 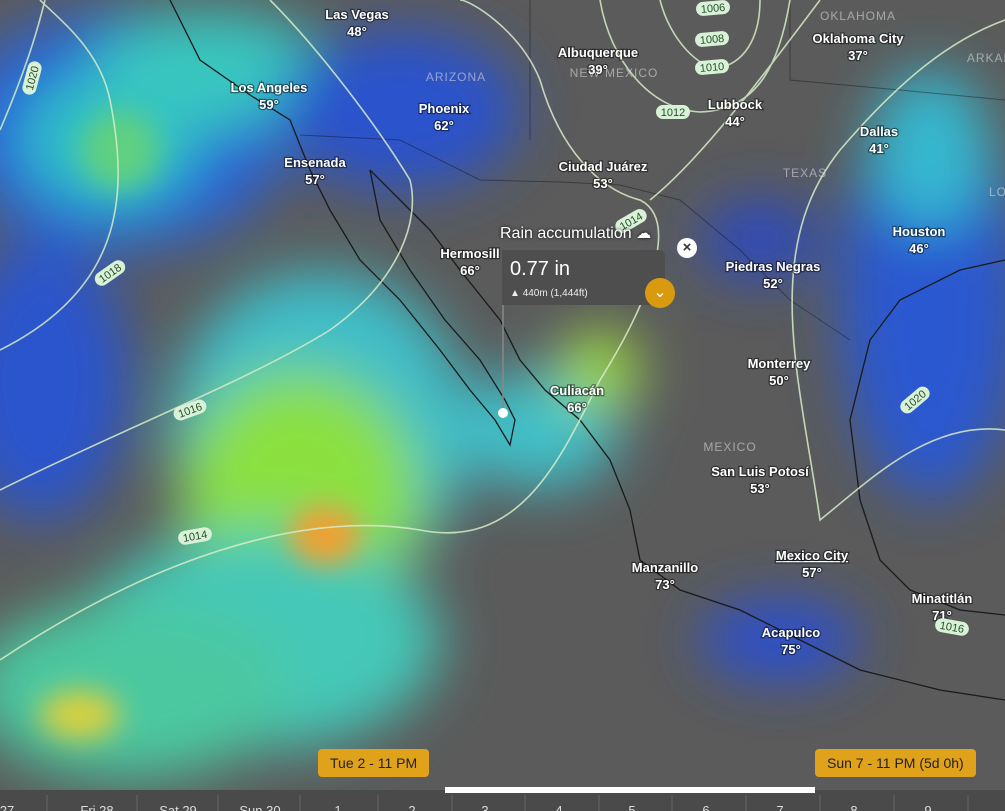 What do you see at coordinates (469, 253) in the screenshot?
I see `city-name: Hermosill` at bounding box center [469, 253].